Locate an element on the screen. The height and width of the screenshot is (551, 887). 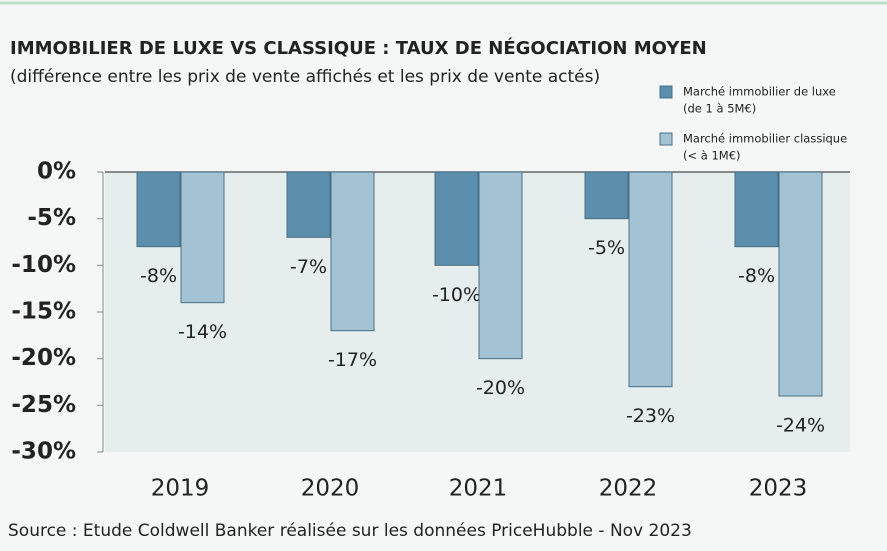
data-label: -7% is located at coordinates (308, 267).